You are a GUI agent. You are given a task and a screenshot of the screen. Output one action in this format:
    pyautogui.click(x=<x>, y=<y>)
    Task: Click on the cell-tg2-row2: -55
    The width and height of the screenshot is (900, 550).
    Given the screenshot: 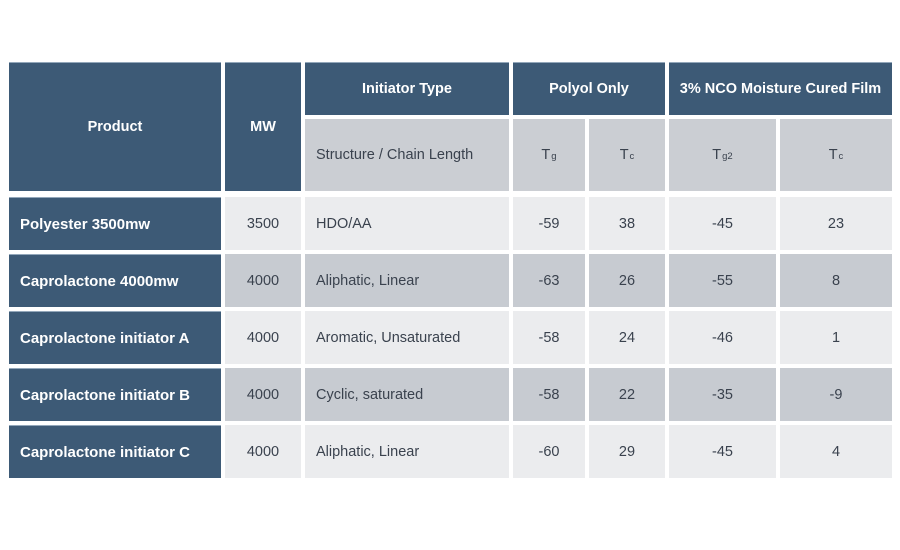 What is the action you would take?
    pyautogui.click(x=722, y=280)
    